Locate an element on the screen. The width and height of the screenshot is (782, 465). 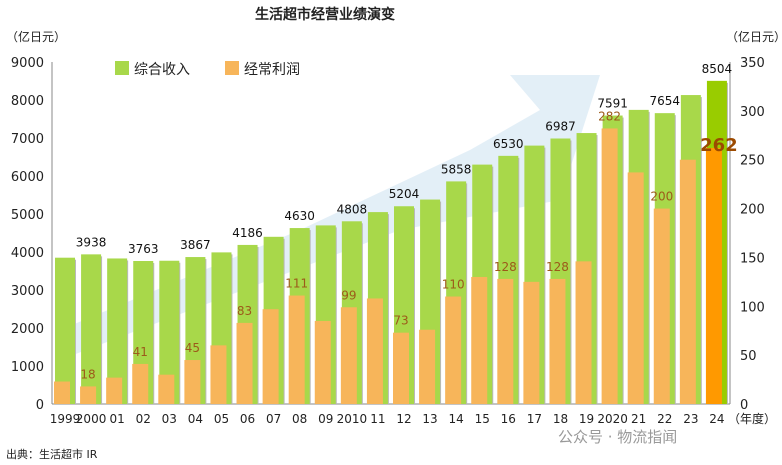
profit-data-label: 99 is located at coordinates (348, 295).